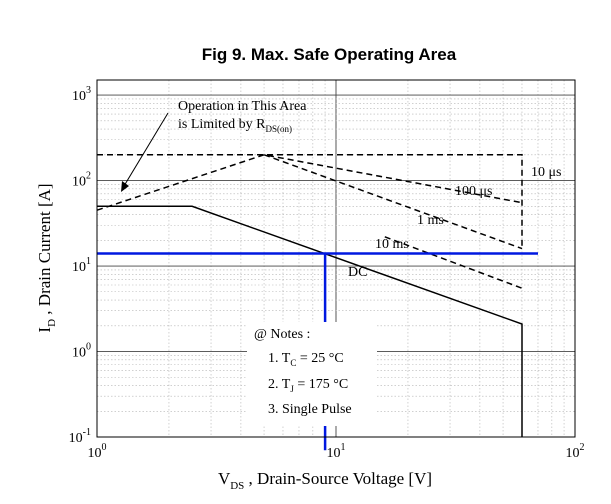 The image size is (611, 504). I want to click on chart-title: Fig 9. Max. Safe Operating Area, so click(329, 54).